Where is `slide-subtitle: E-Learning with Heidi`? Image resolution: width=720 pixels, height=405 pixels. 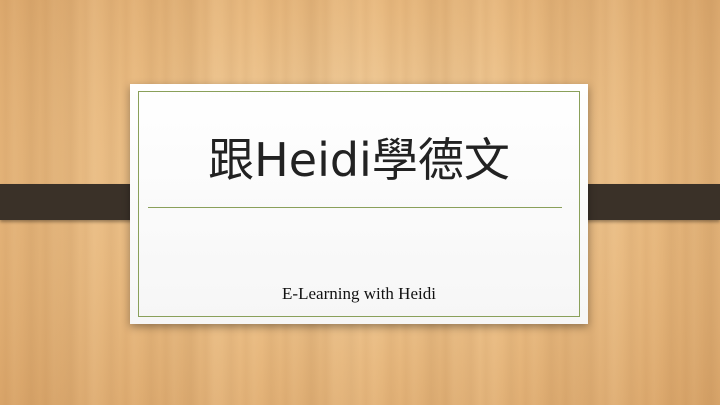 slide-subtitle: E-Learning with Heidi is located at coordinates (359, 293).